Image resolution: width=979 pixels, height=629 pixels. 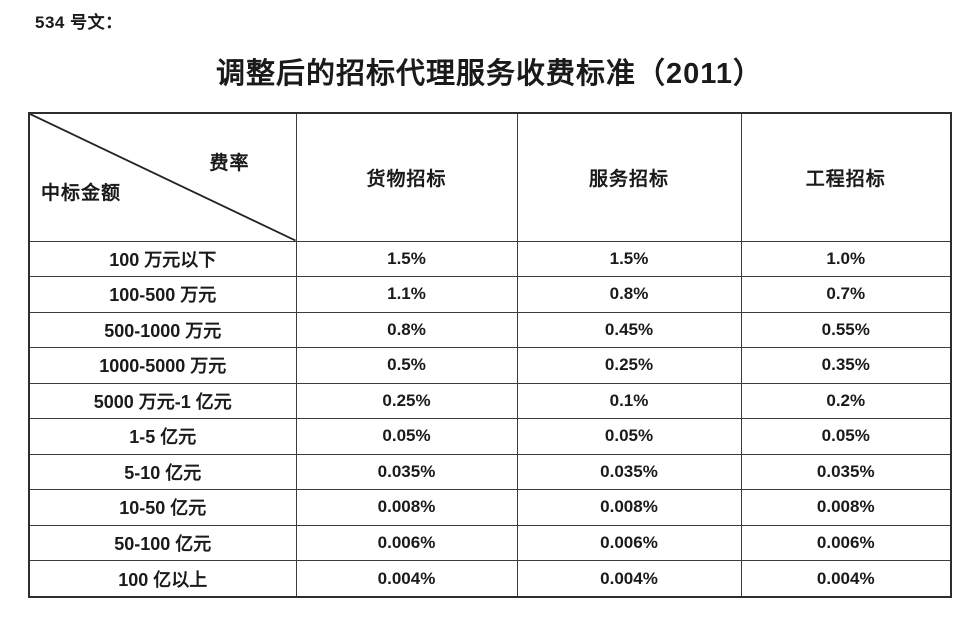 What do you see at coordinates (162, 579) in the screenshot?
I see `row-label: 100 亿以上` at bounding box center [162, 579].